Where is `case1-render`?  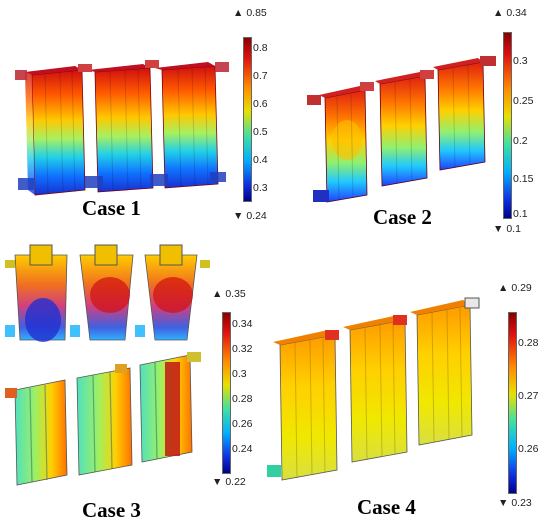
case1-render is located at coordinates (122, 128).